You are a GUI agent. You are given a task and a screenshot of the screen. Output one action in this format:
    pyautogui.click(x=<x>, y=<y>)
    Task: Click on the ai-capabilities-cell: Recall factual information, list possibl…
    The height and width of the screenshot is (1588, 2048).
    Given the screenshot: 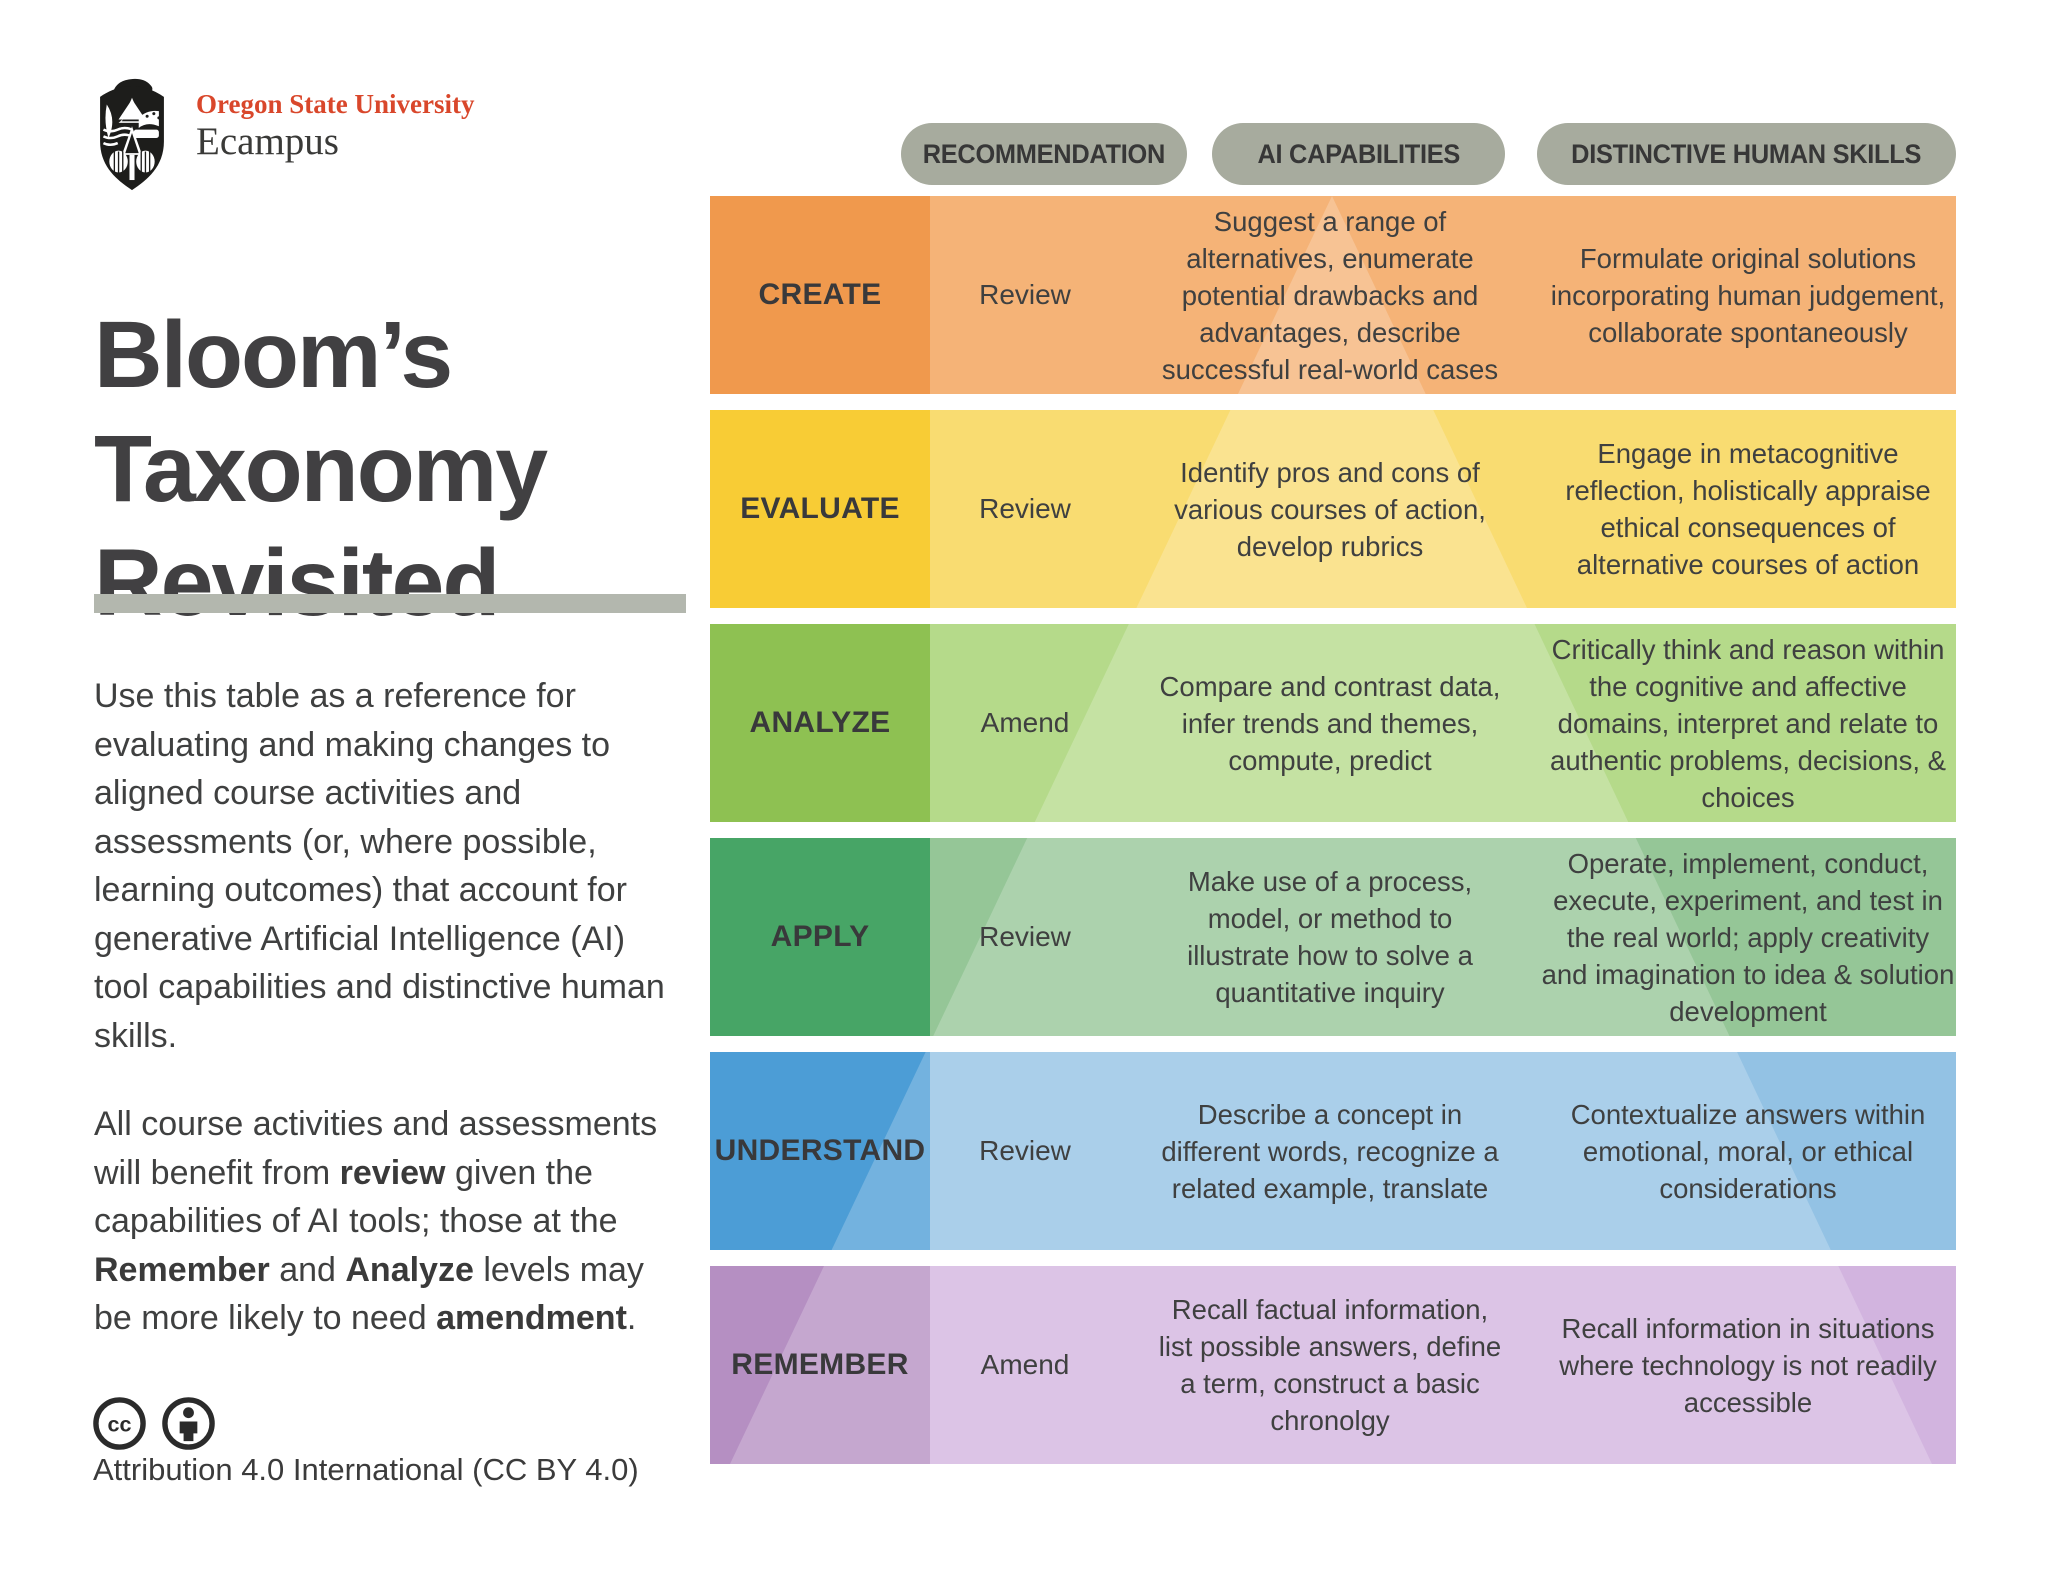 What is the action you would take?
    pyautogui.click(x=1330, y=1365)
    